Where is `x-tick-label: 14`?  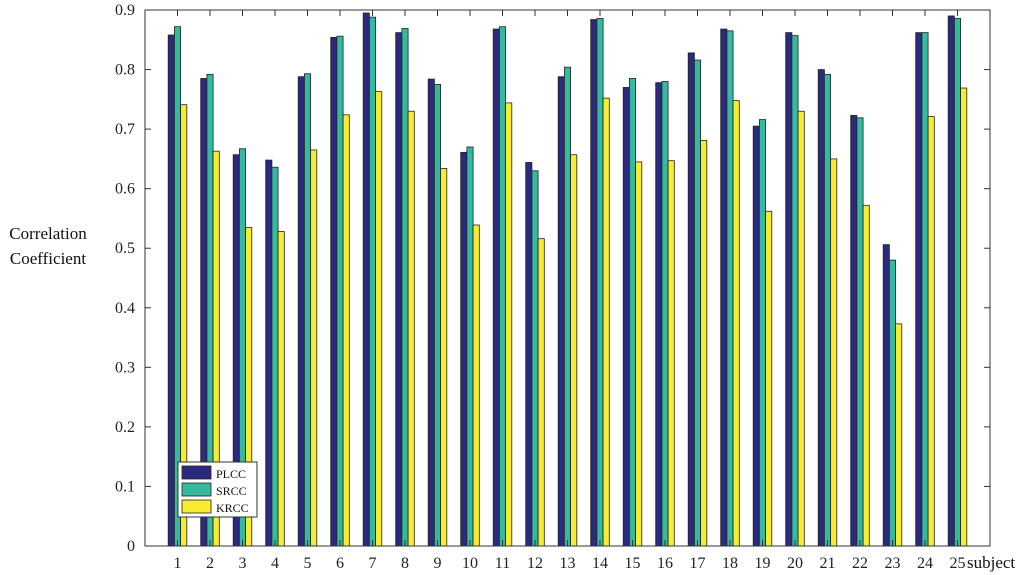 x-tick-label: 14 is located at coordinates (600, 563).